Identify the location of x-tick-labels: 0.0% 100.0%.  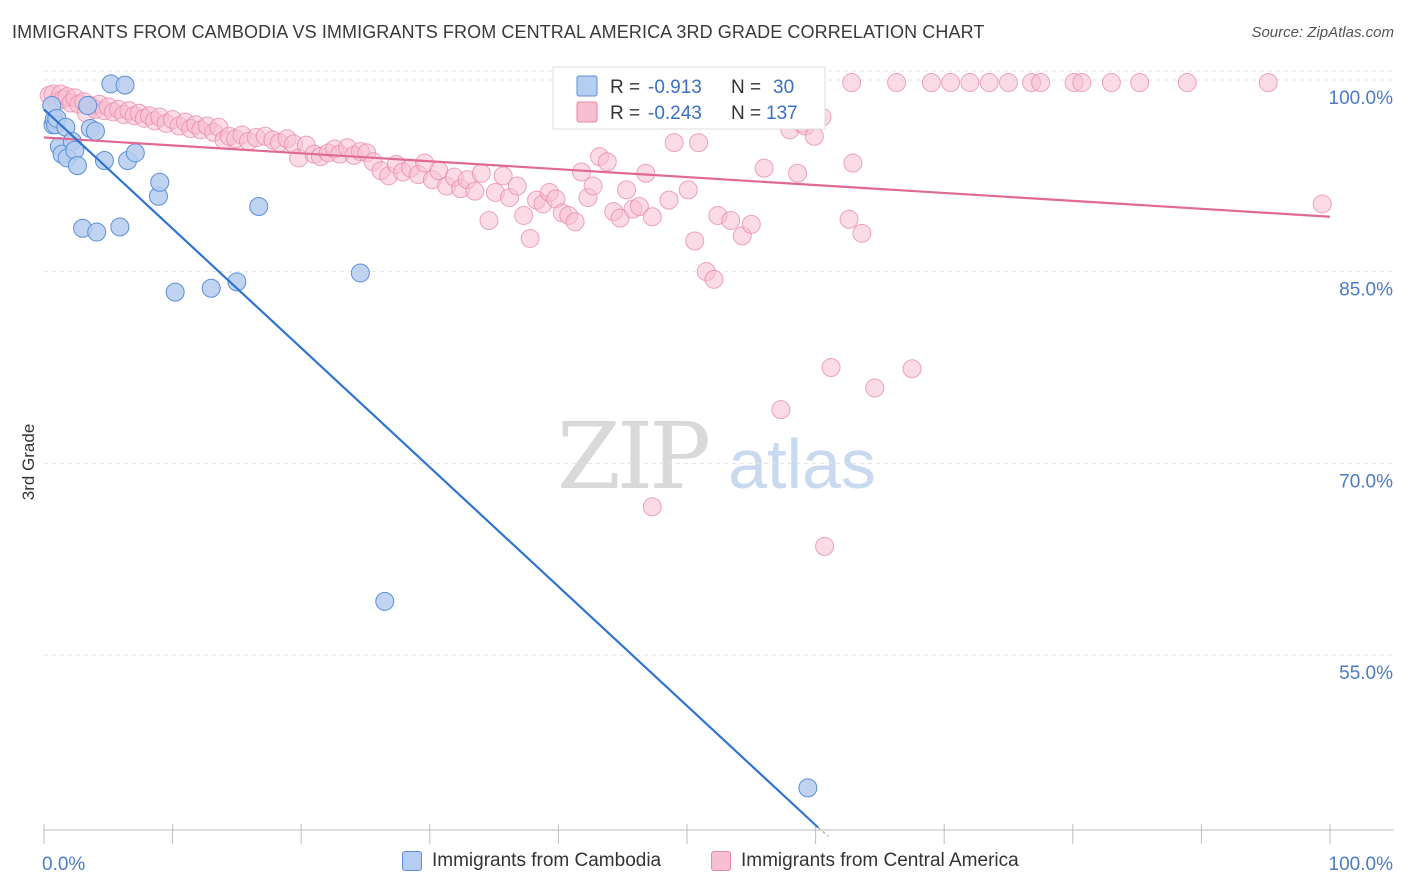
(717, 864).